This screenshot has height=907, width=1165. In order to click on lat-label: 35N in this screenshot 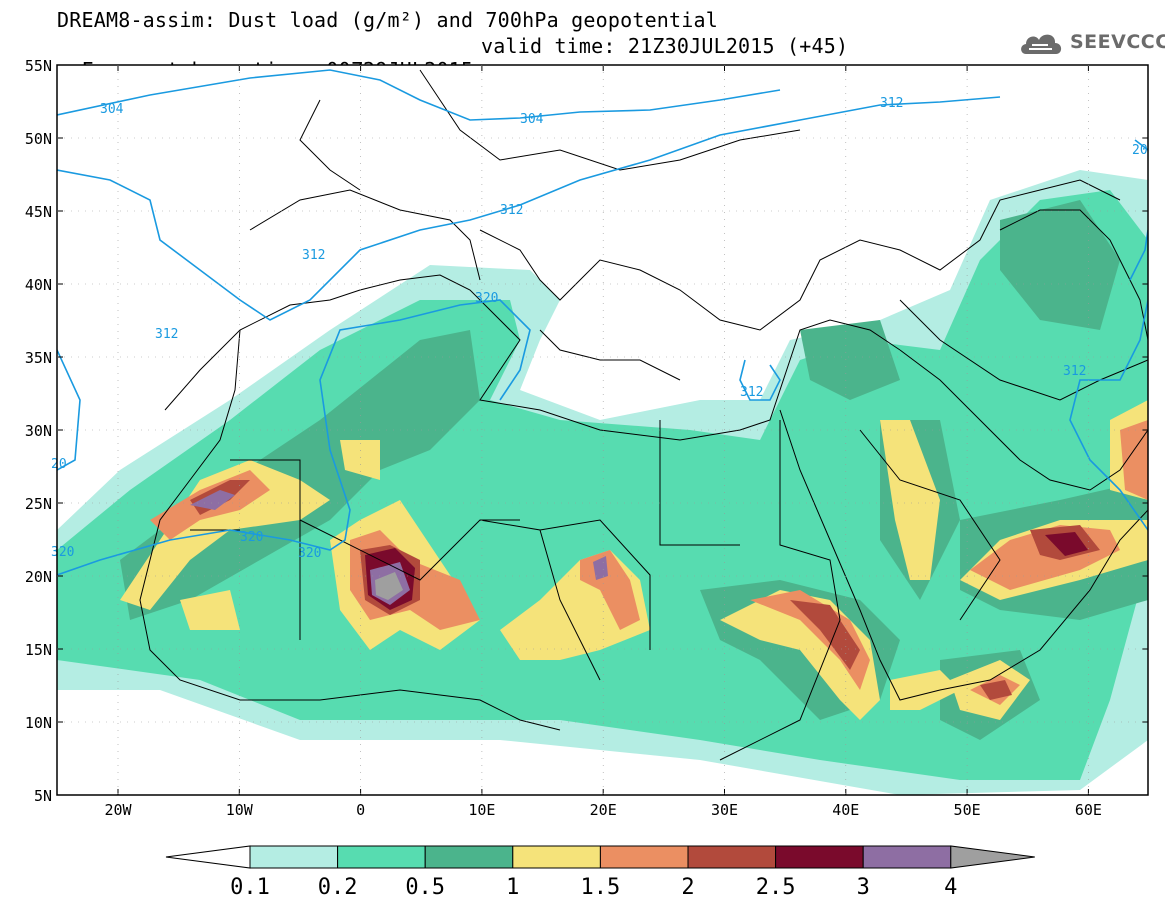, I will do `click(38, 358)`.